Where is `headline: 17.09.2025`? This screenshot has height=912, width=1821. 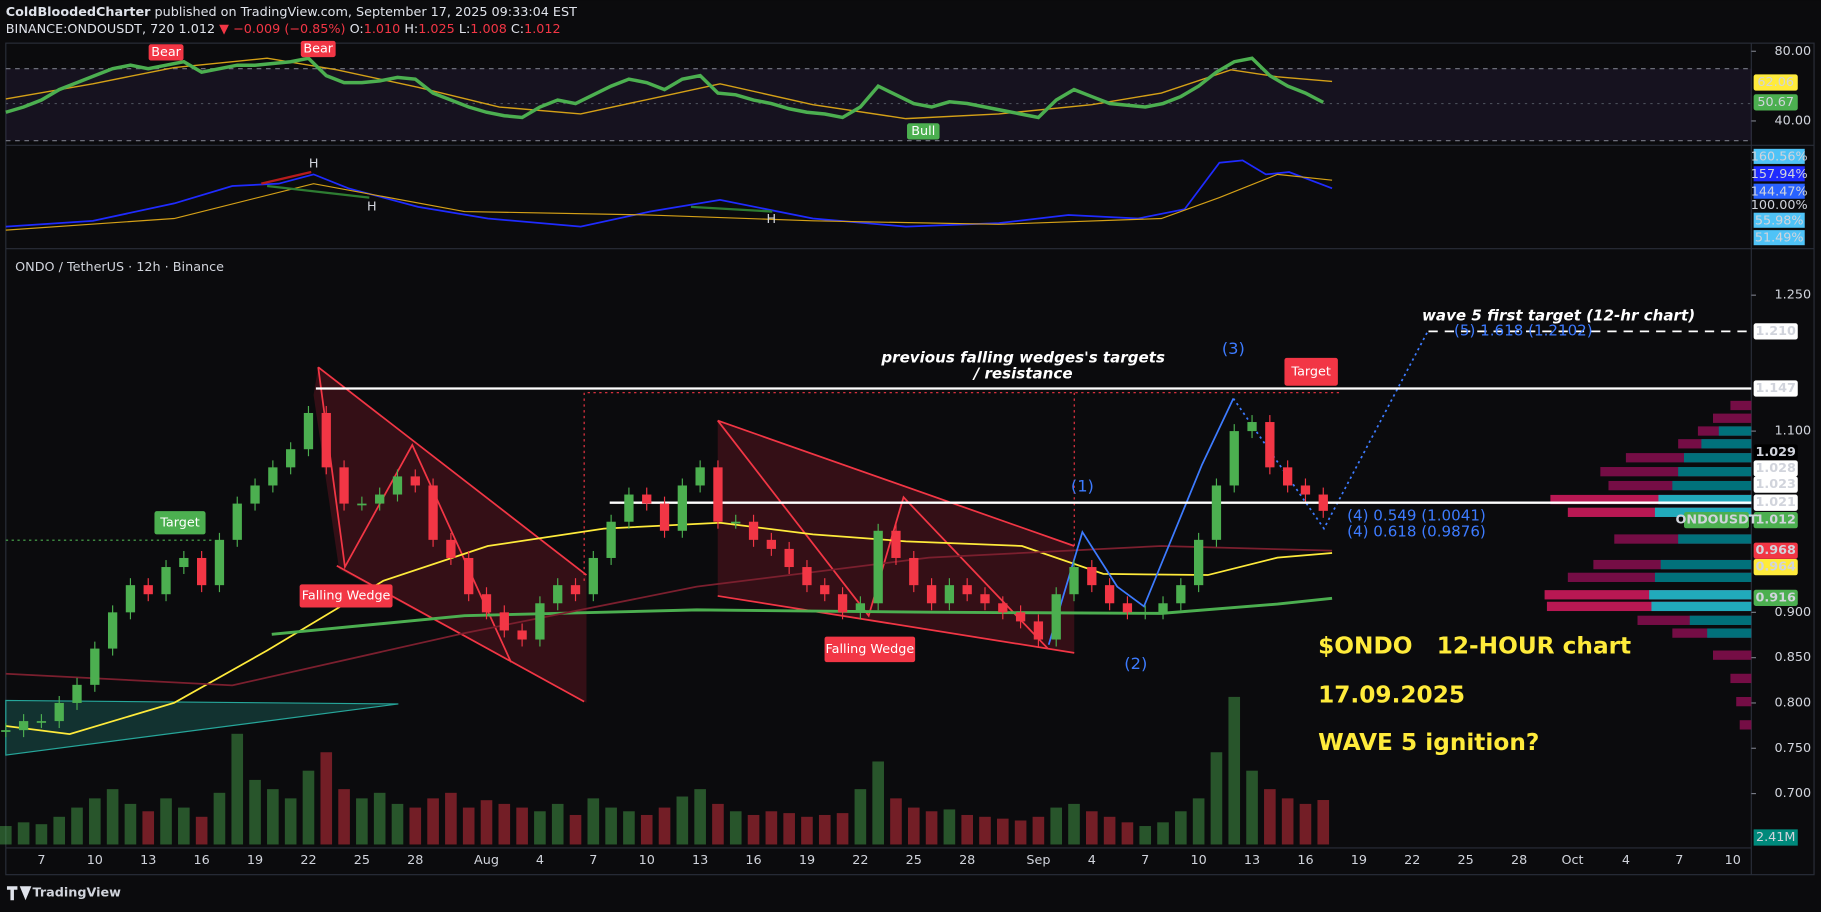
headline: 17.09.2025 is located at coordinates (1391, 694).